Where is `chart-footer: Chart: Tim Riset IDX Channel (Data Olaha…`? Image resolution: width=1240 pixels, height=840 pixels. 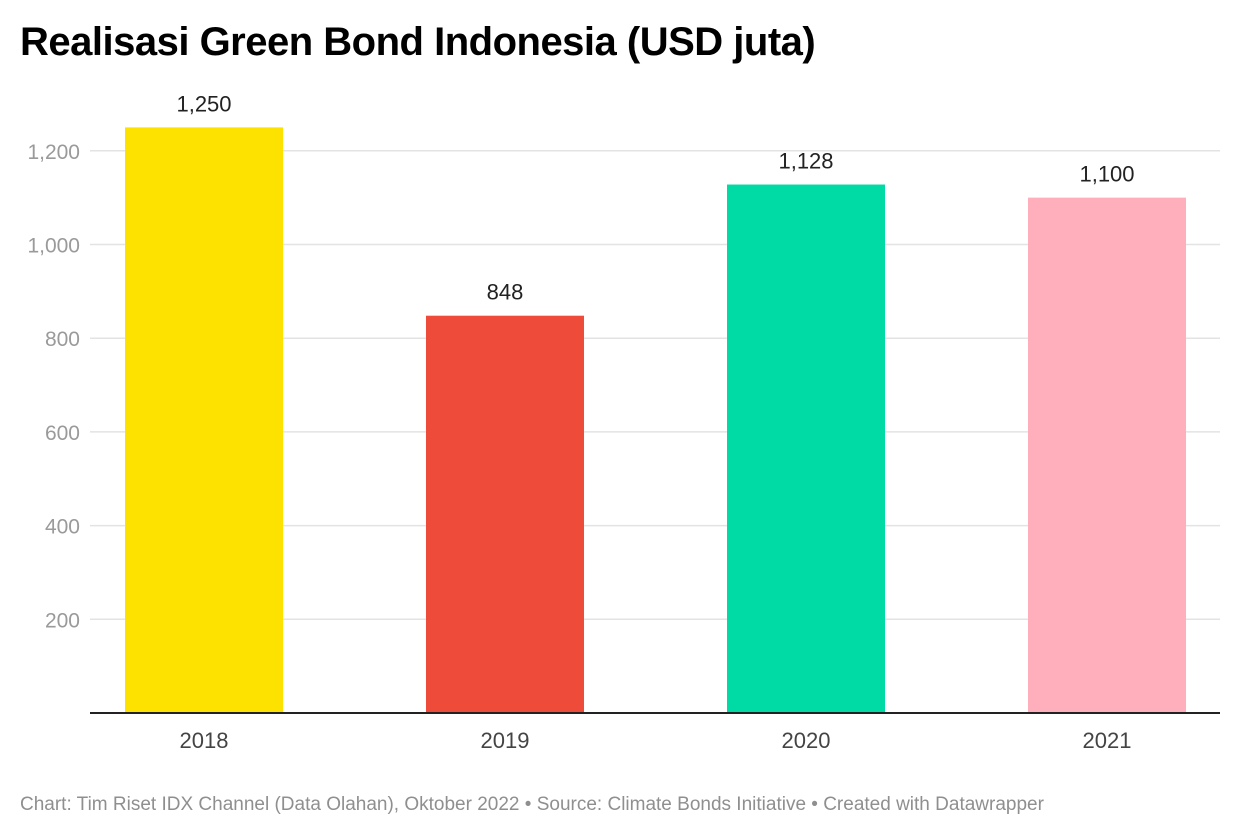
chart-footer: Chart: Tim Riset IDX Channel (Data Olaha… is located at coordinates (532, 804).